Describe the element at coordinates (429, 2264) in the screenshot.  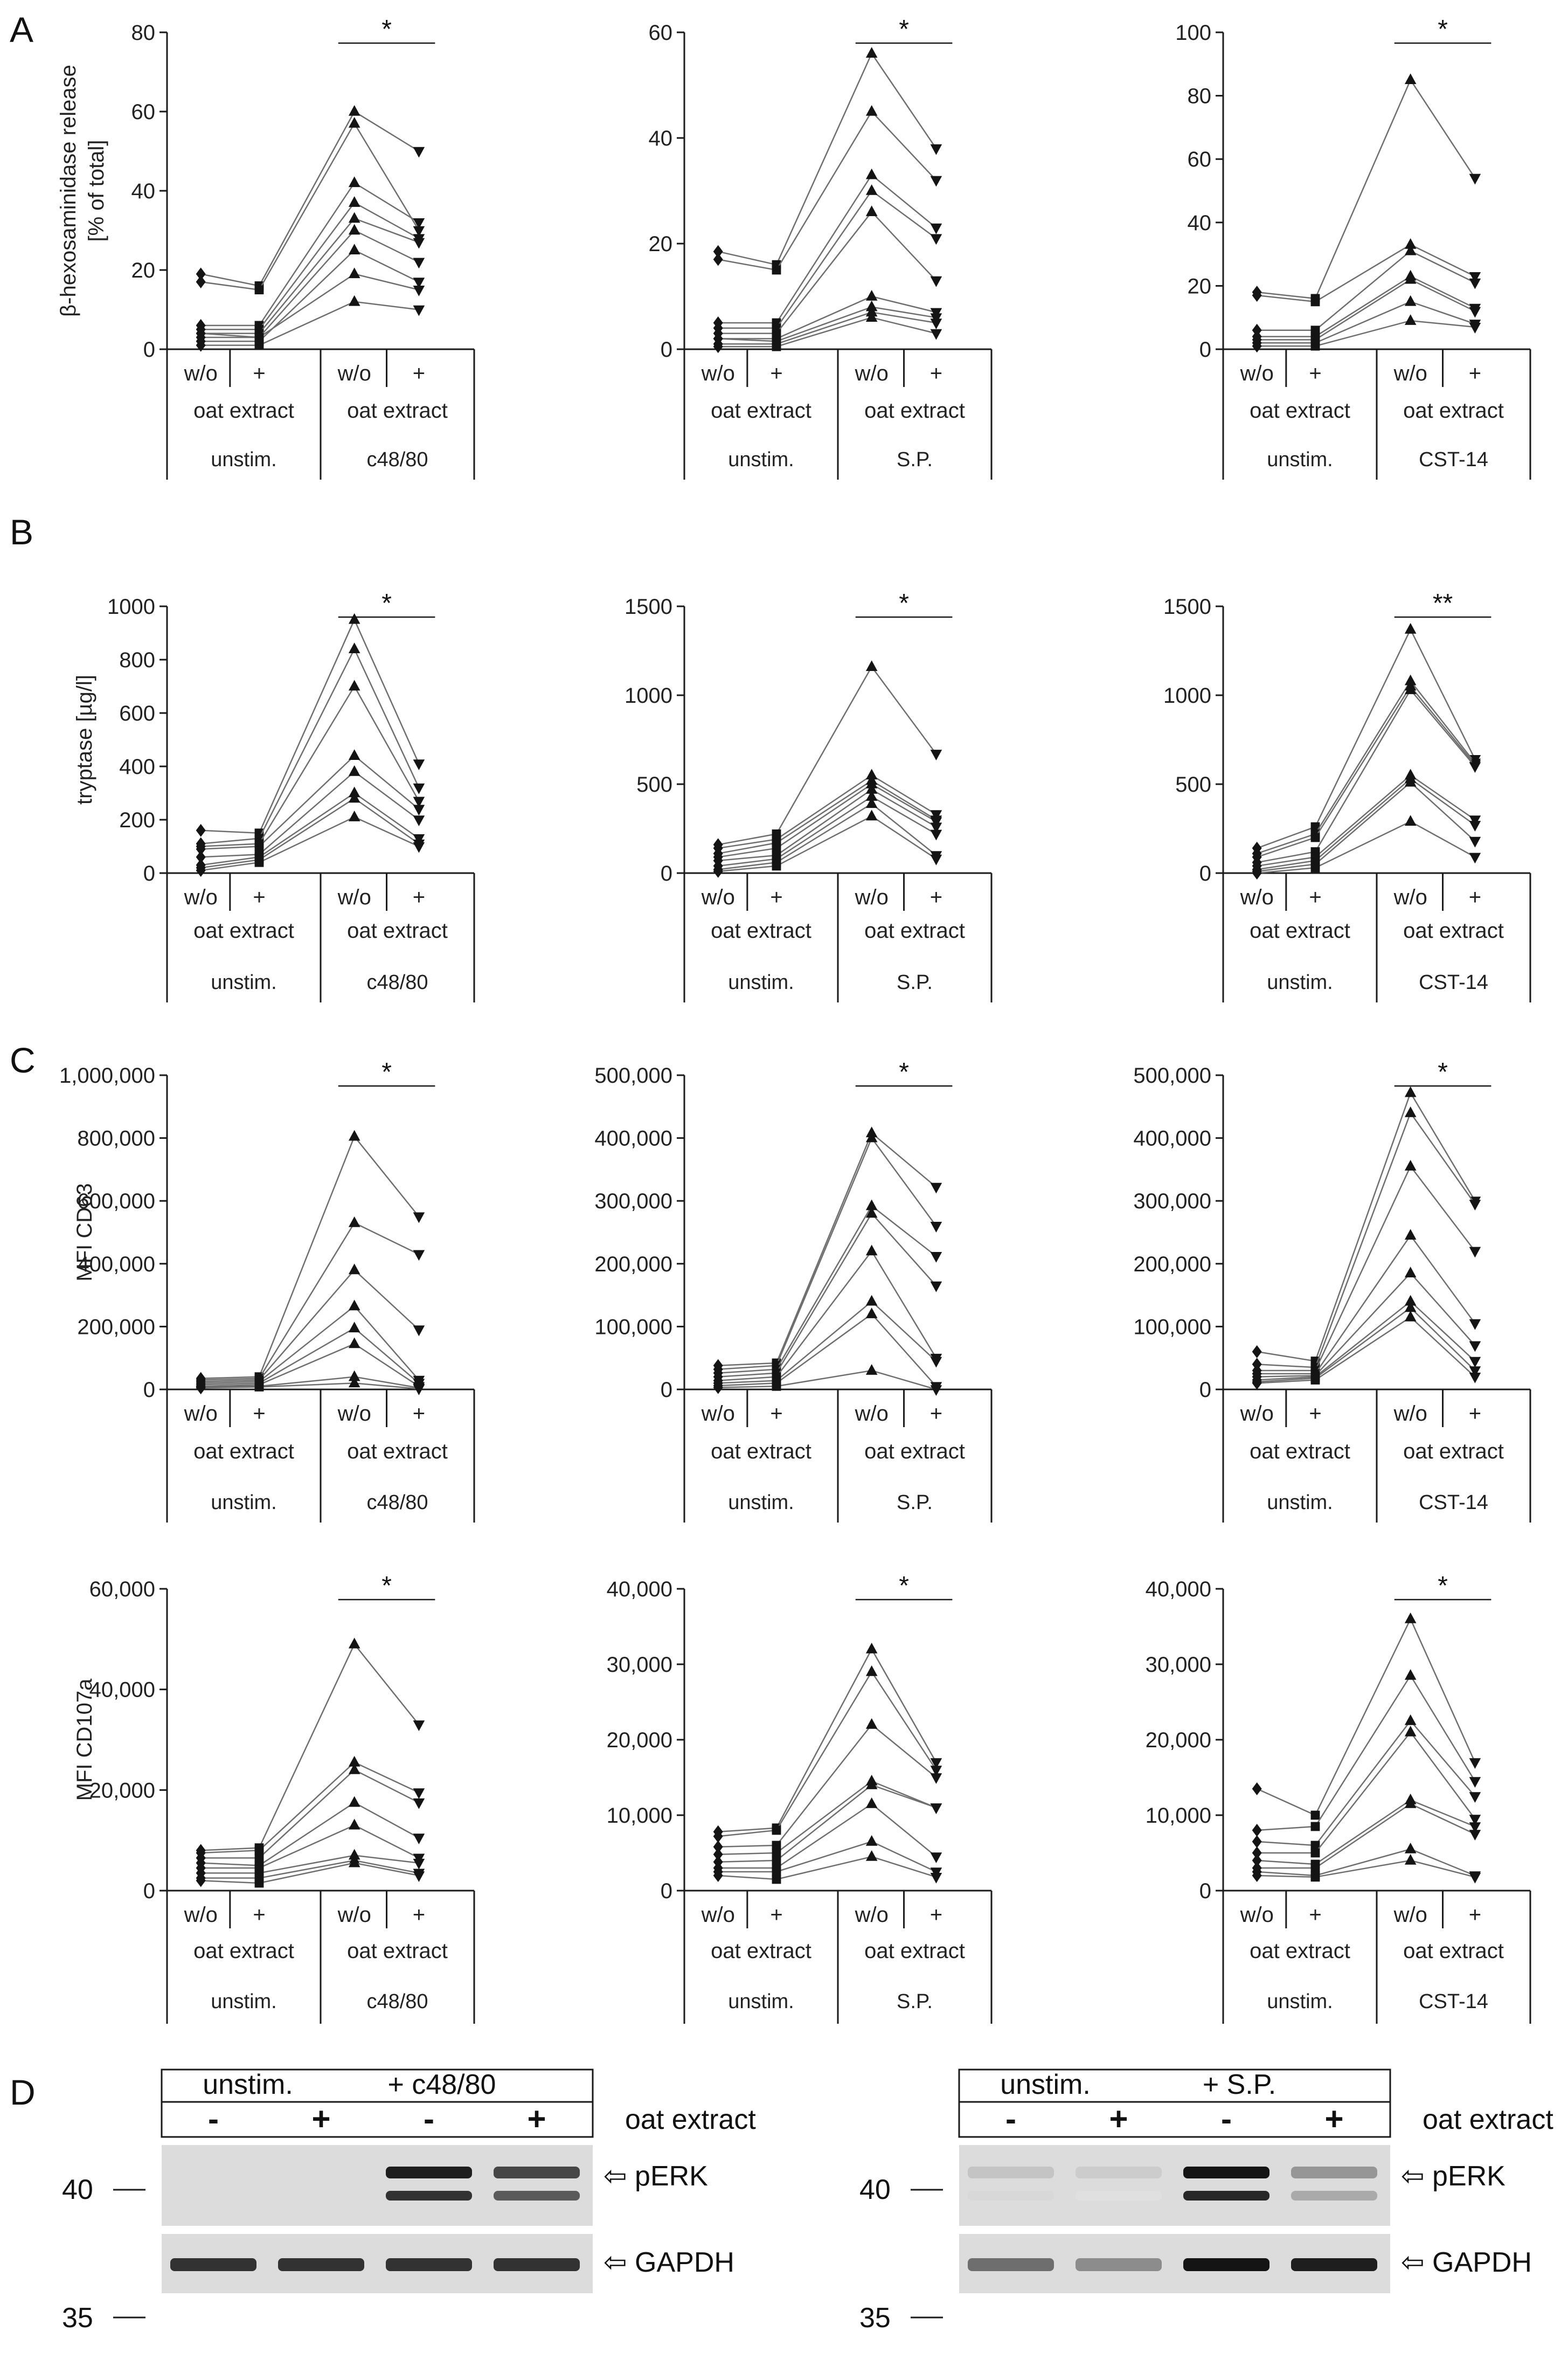
I see `gapdh-band` at that location.